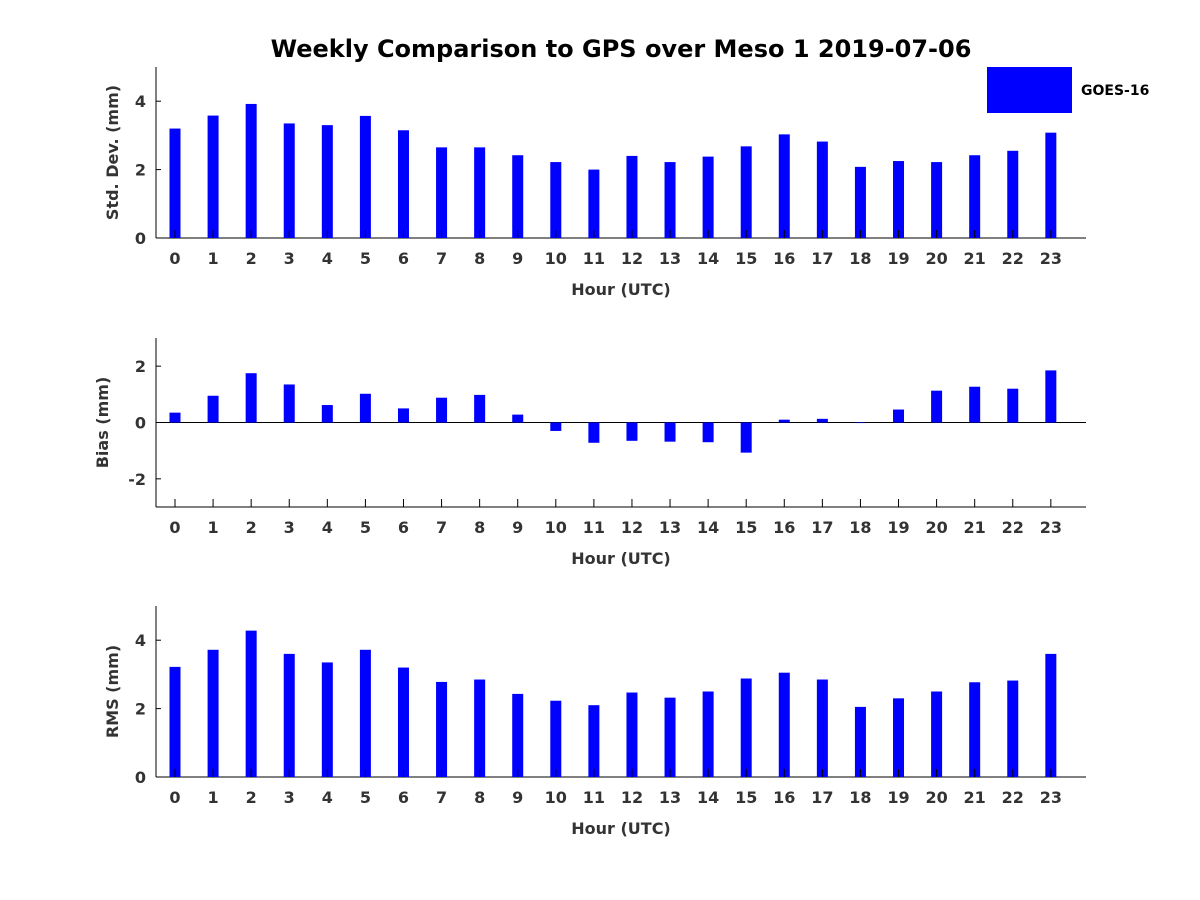 The image size is (1200, 900). What do you see at coordinates (112, 691) in the screenshot?
I see `y-axis-label: RMS (mm)` at bounding box center [112, 691].